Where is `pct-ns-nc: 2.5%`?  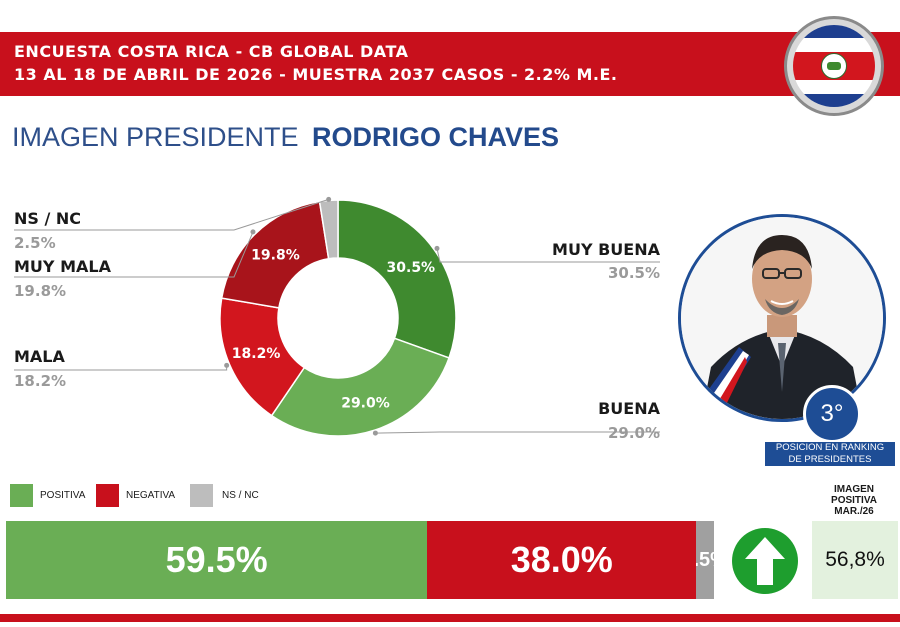
pct-ns-nc: 2.5% is located at coordinates (35, 243).